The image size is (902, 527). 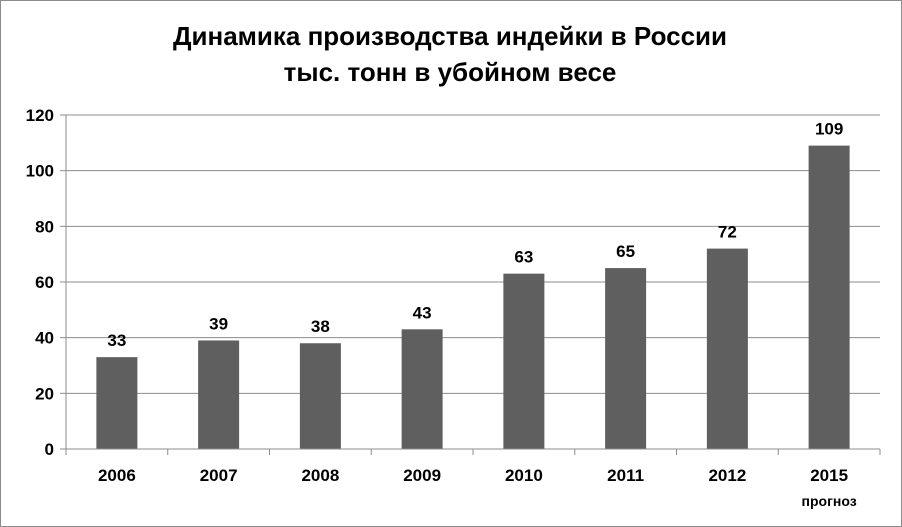 I want to click on x-tick-label-2006: 2006, so click(x=117, y=475).